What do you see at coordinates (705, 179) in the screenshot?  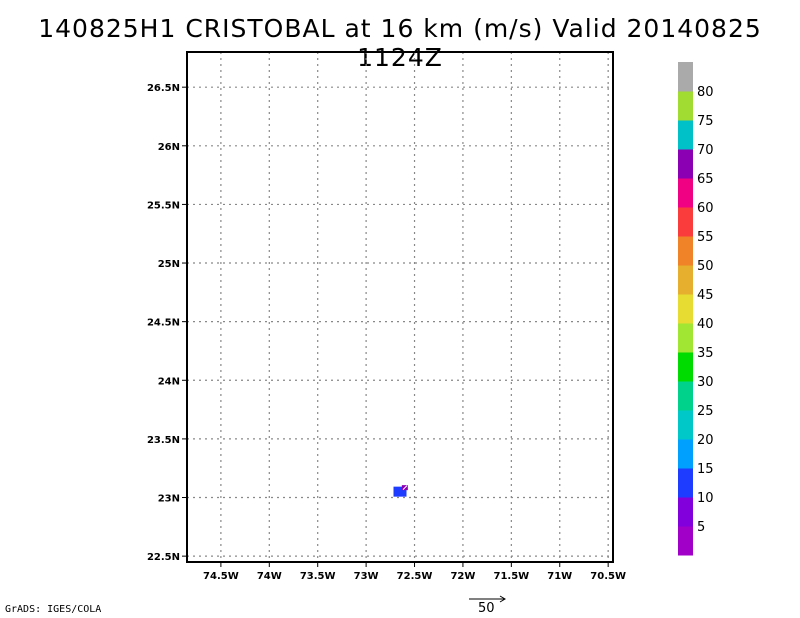 I see `colorbar-label: 65` at bounding box center [705, 179].